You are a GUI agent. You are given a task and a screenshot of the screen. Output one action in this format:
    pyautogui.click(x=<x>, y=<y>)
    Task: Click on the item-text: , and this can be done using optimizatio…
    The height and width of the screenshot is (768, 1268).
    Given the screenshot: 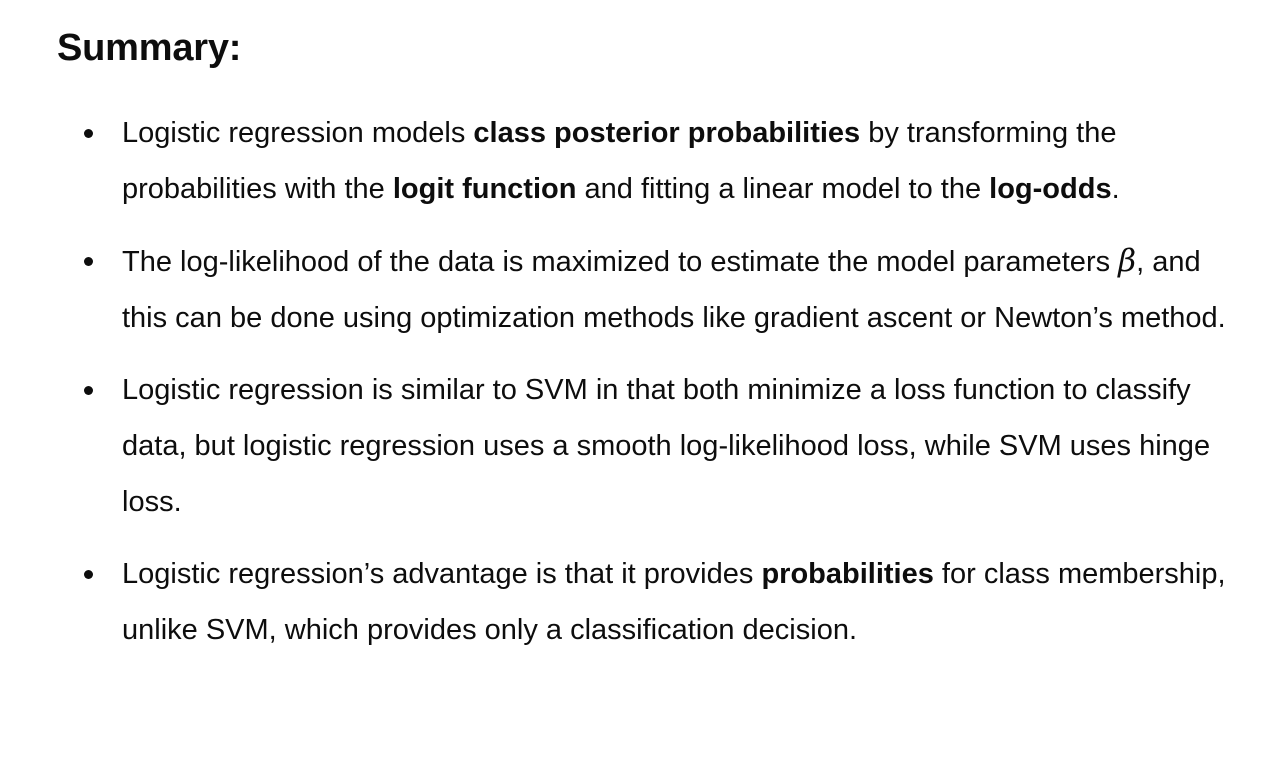 What is the action you would take?
    pyautogui.click(x=674, y=290)
    